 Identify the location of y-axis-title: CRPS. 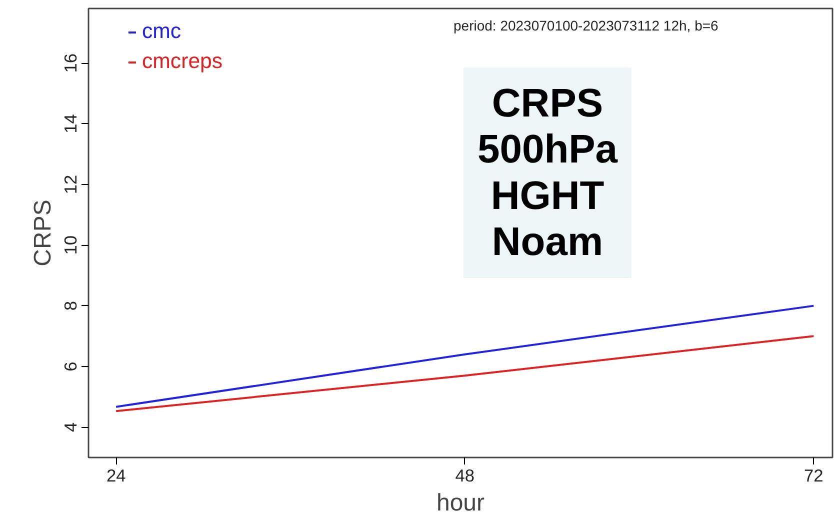
(43, 233).